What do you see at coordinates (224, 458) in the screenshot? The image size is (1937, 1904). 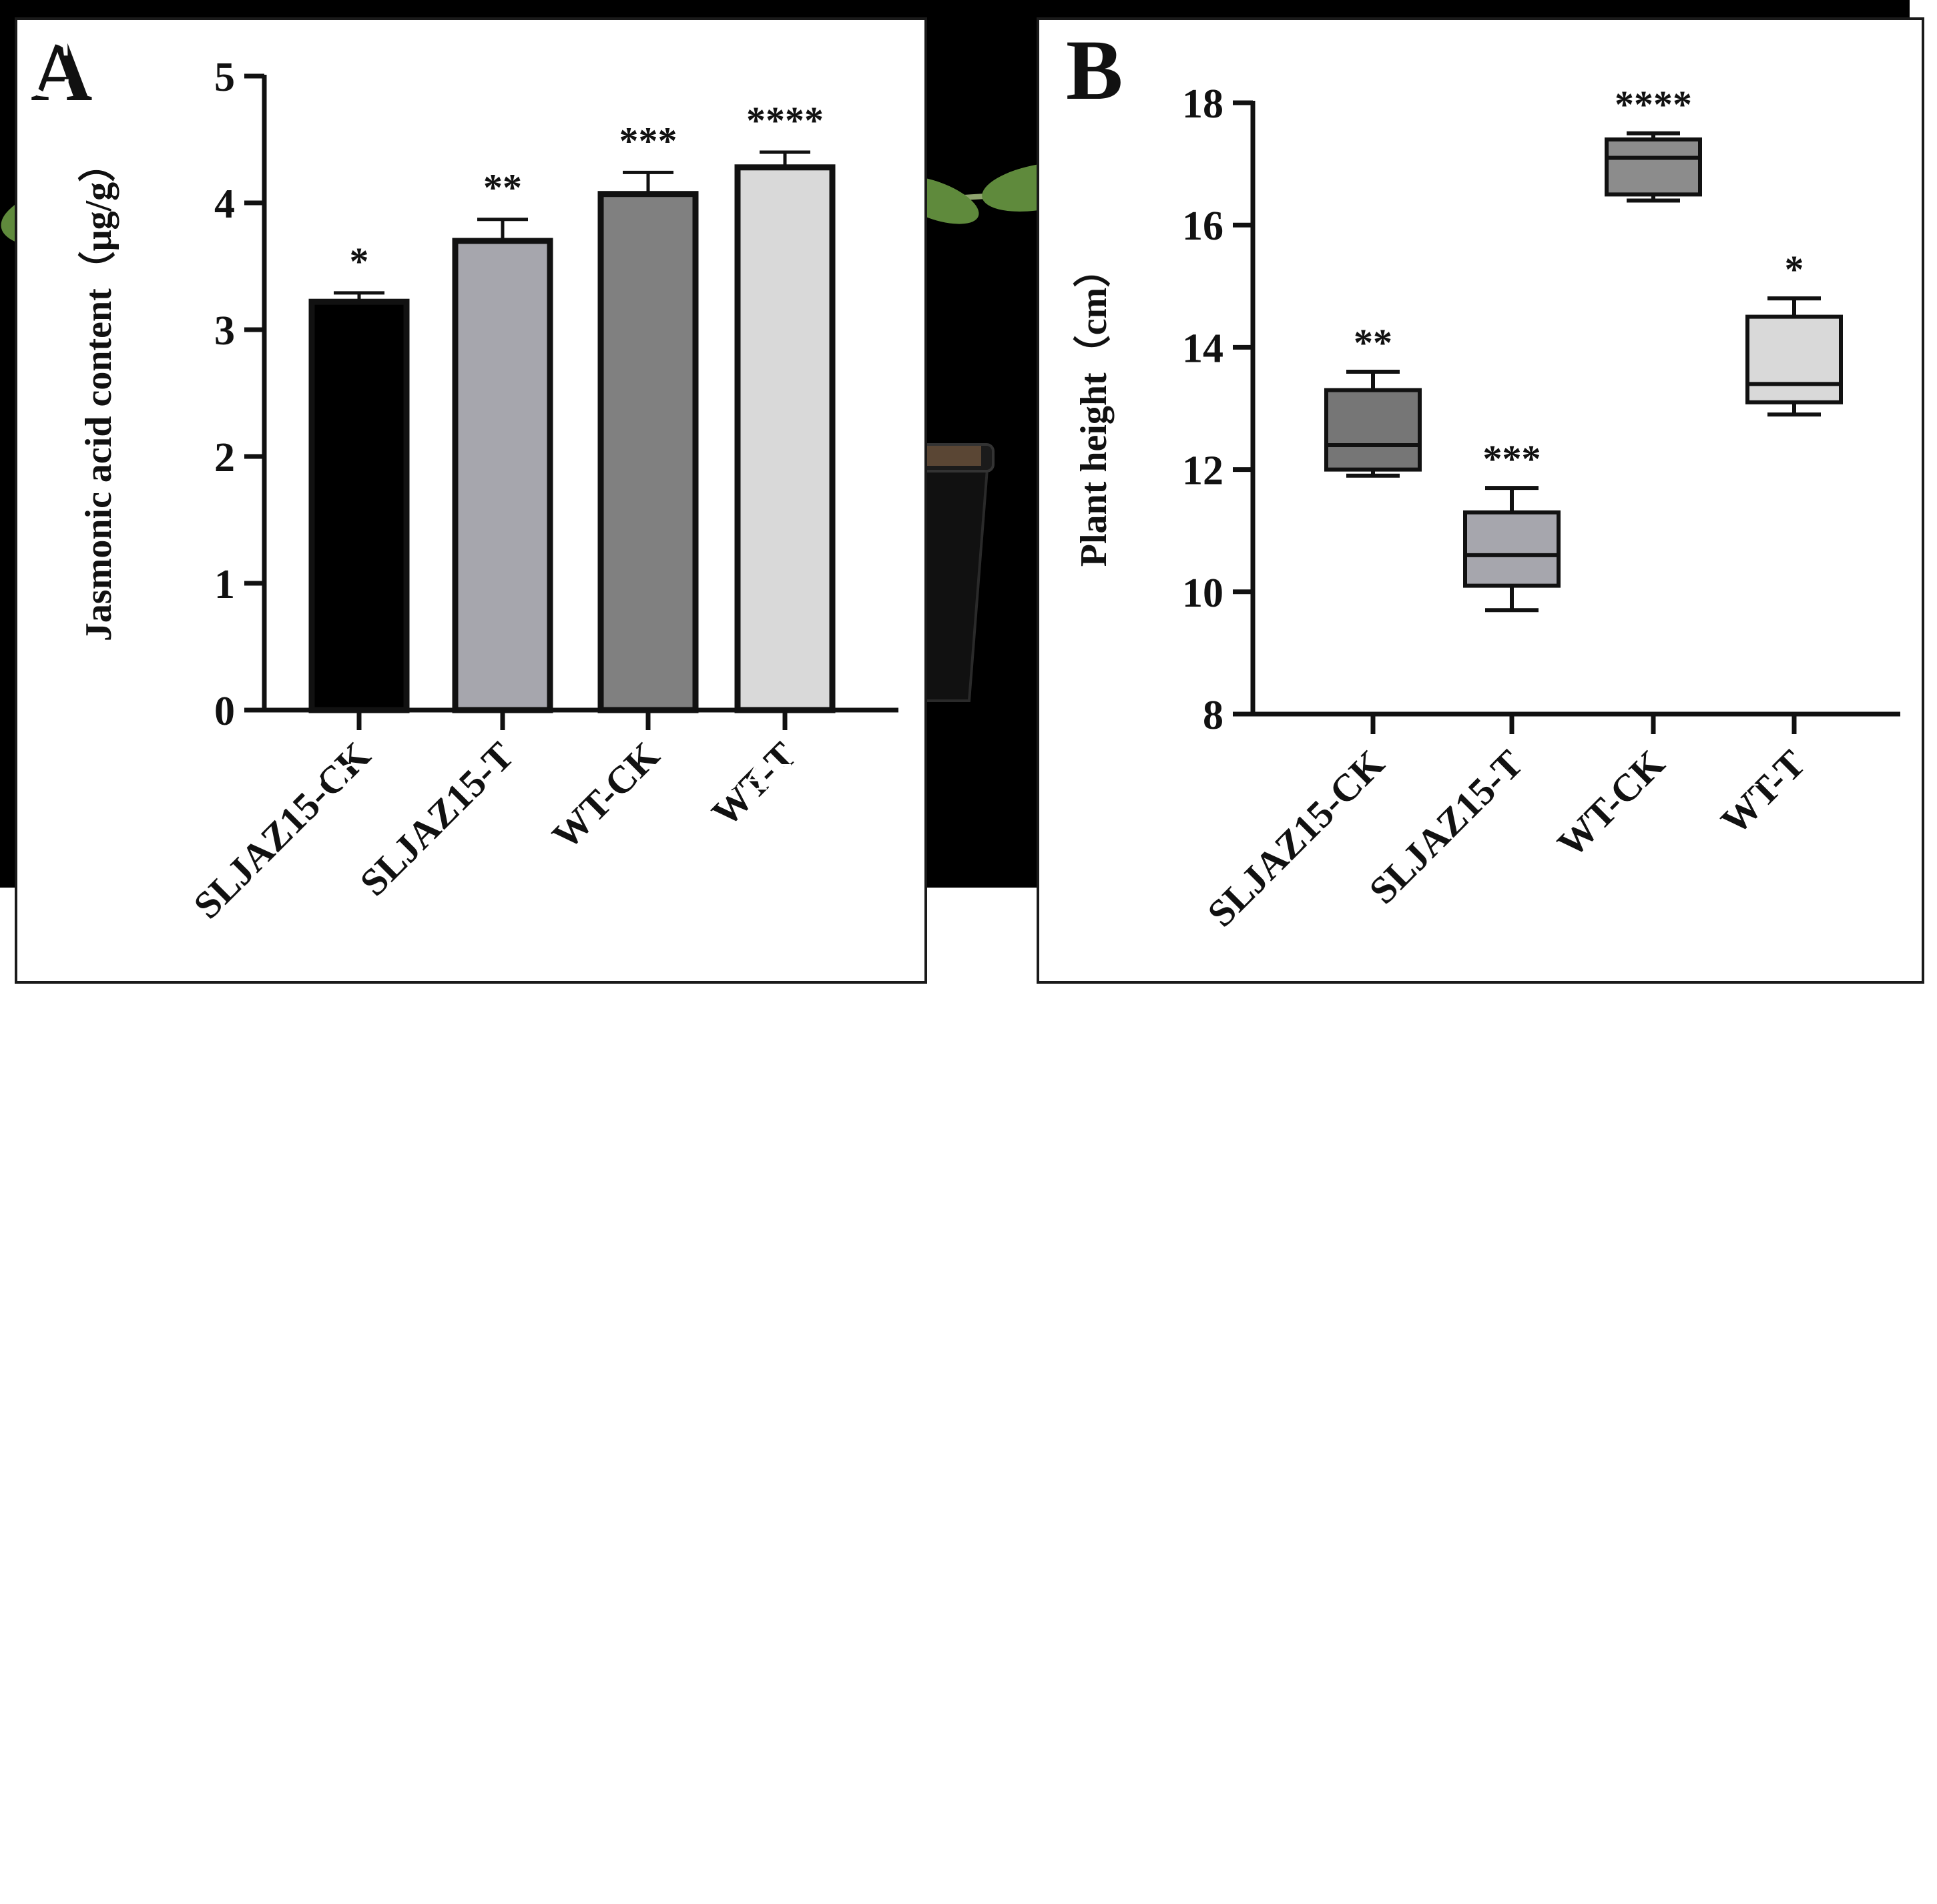 I see `y-tick-label: 2` at bounding box center [224, 458].